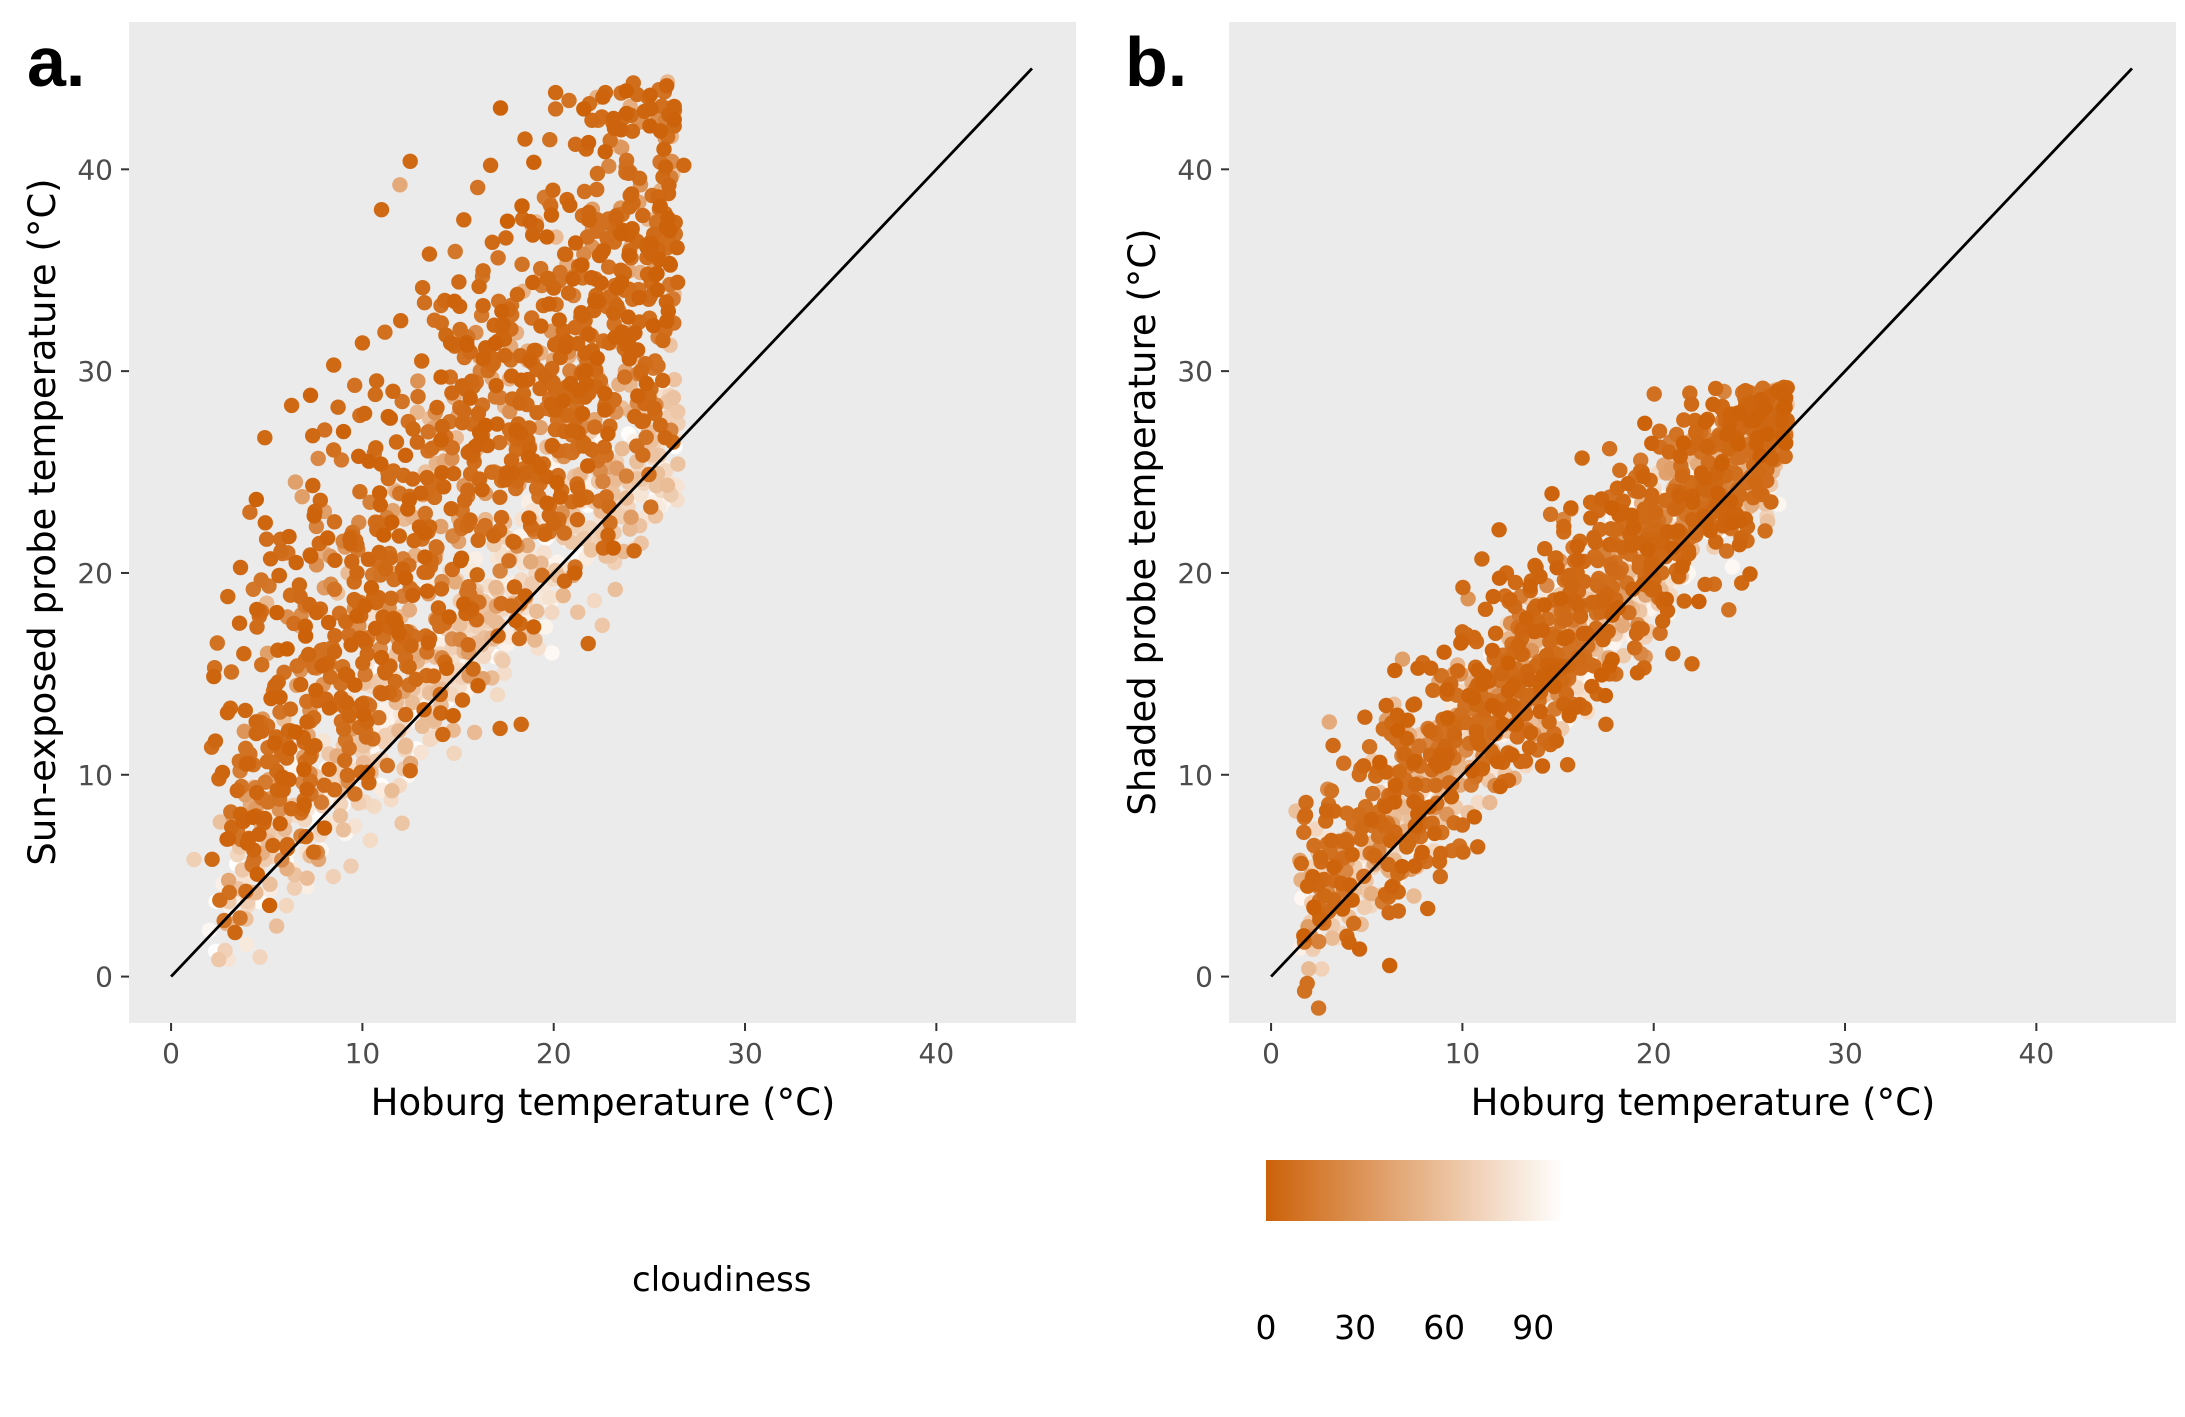 The height and width of the screenshot is (1417, 2185). Describe the element at coordinates (1703, 1102) in the screenshot. I see `panel-b-x-axis-title: Hoburg temperature (°C)` at that location.